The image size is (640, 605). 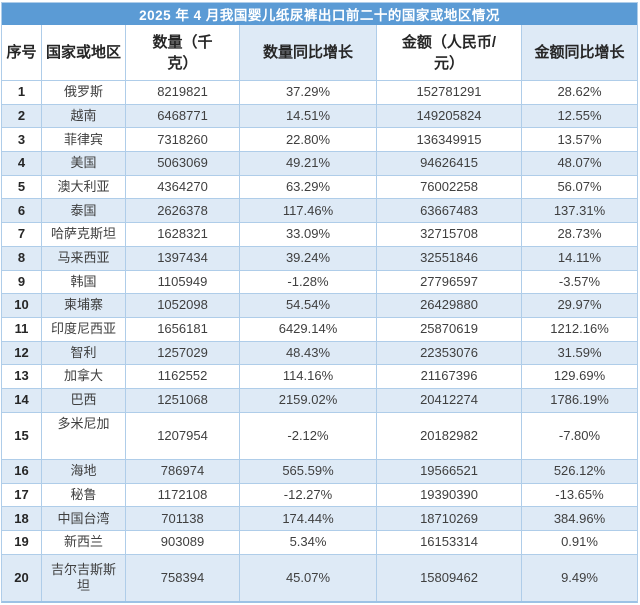 What do you see at coordinates (182, 519) in the screenshot?
I see `quantity-kg-cell: 701138` at bounding box center [182, 519].